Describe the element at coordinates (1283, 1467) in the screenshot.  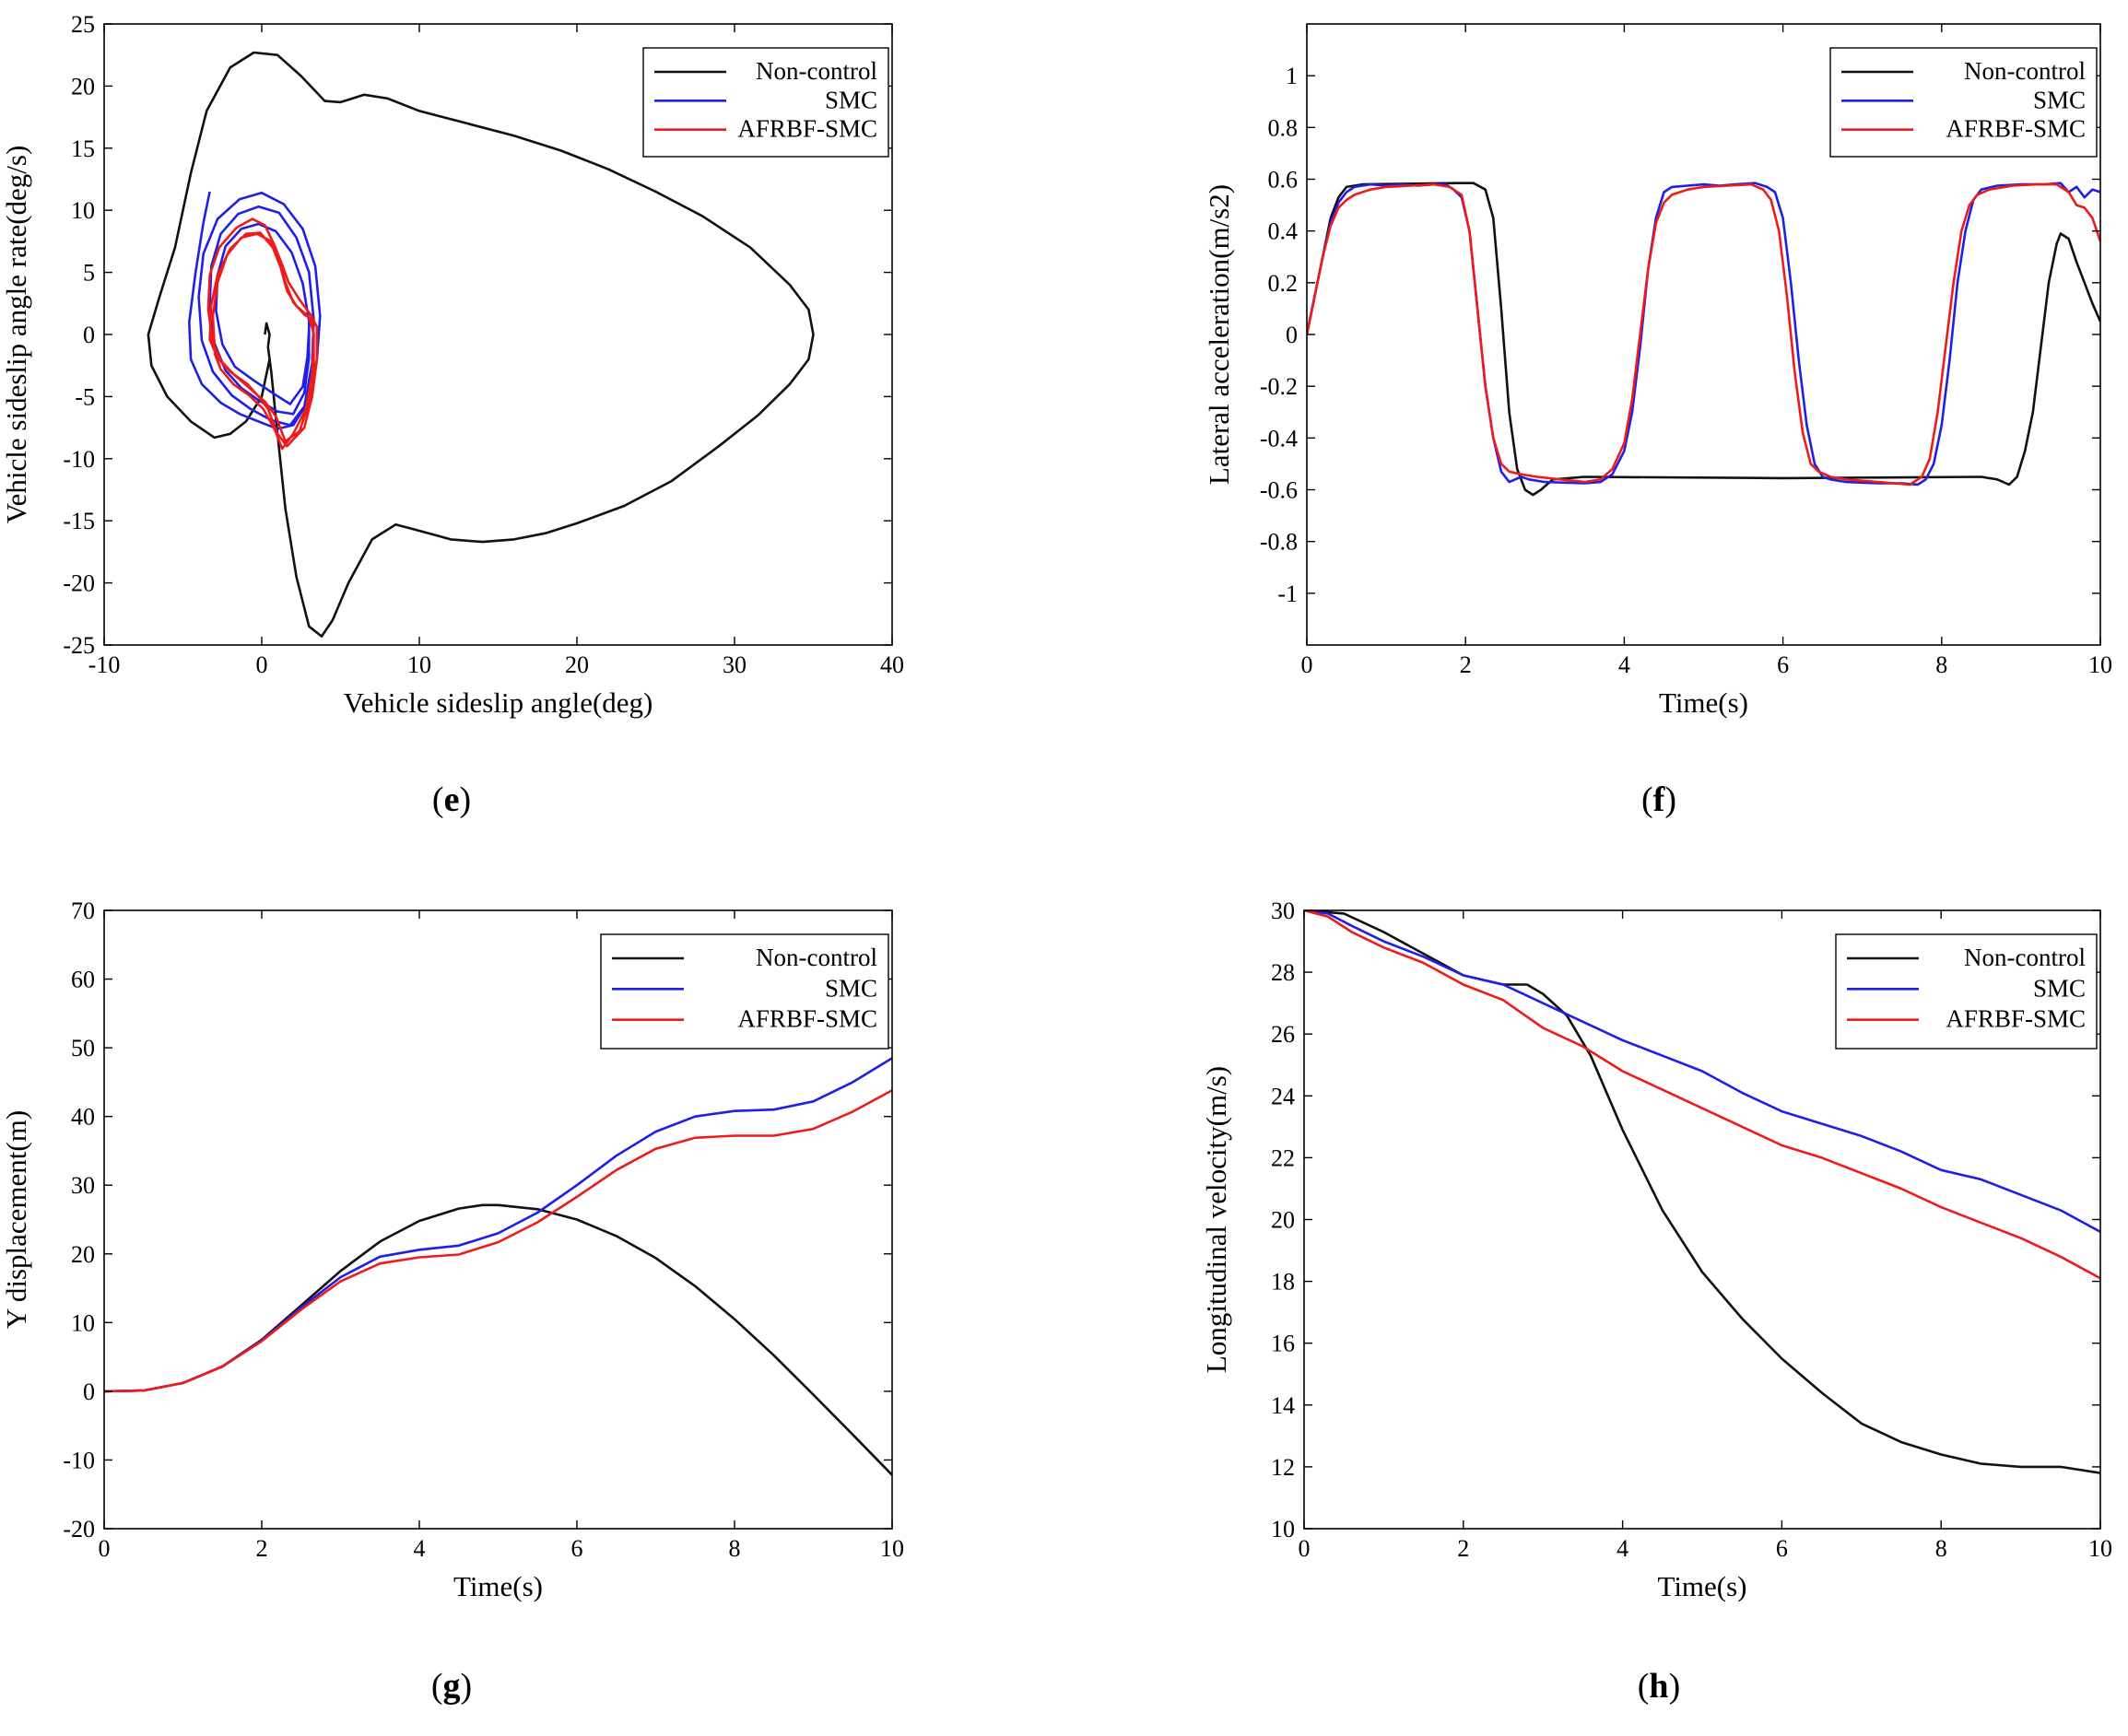
I see `y-tick-label: 12` at that location.